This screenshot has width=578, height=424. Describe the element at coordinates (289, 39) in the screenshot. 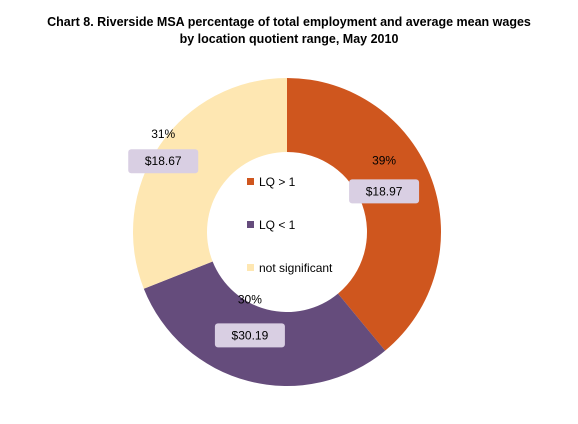

I see `chart-subtitle: by location quotient range, May 2010` at that location.